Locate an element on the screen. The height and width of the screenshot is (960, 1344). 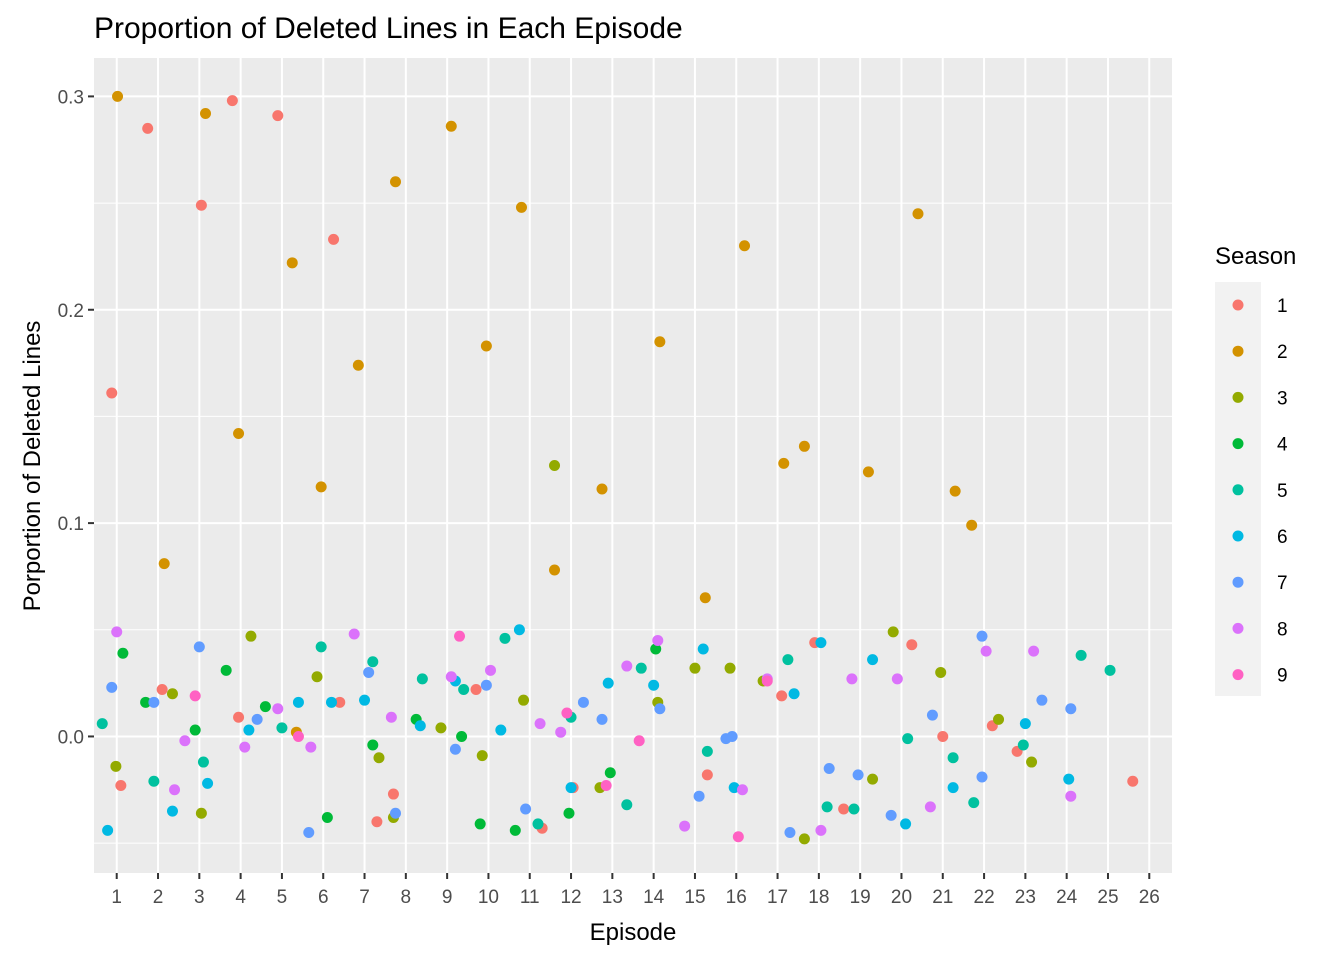
y-tick-label: 0.1 is located at coordinates (71, 524).